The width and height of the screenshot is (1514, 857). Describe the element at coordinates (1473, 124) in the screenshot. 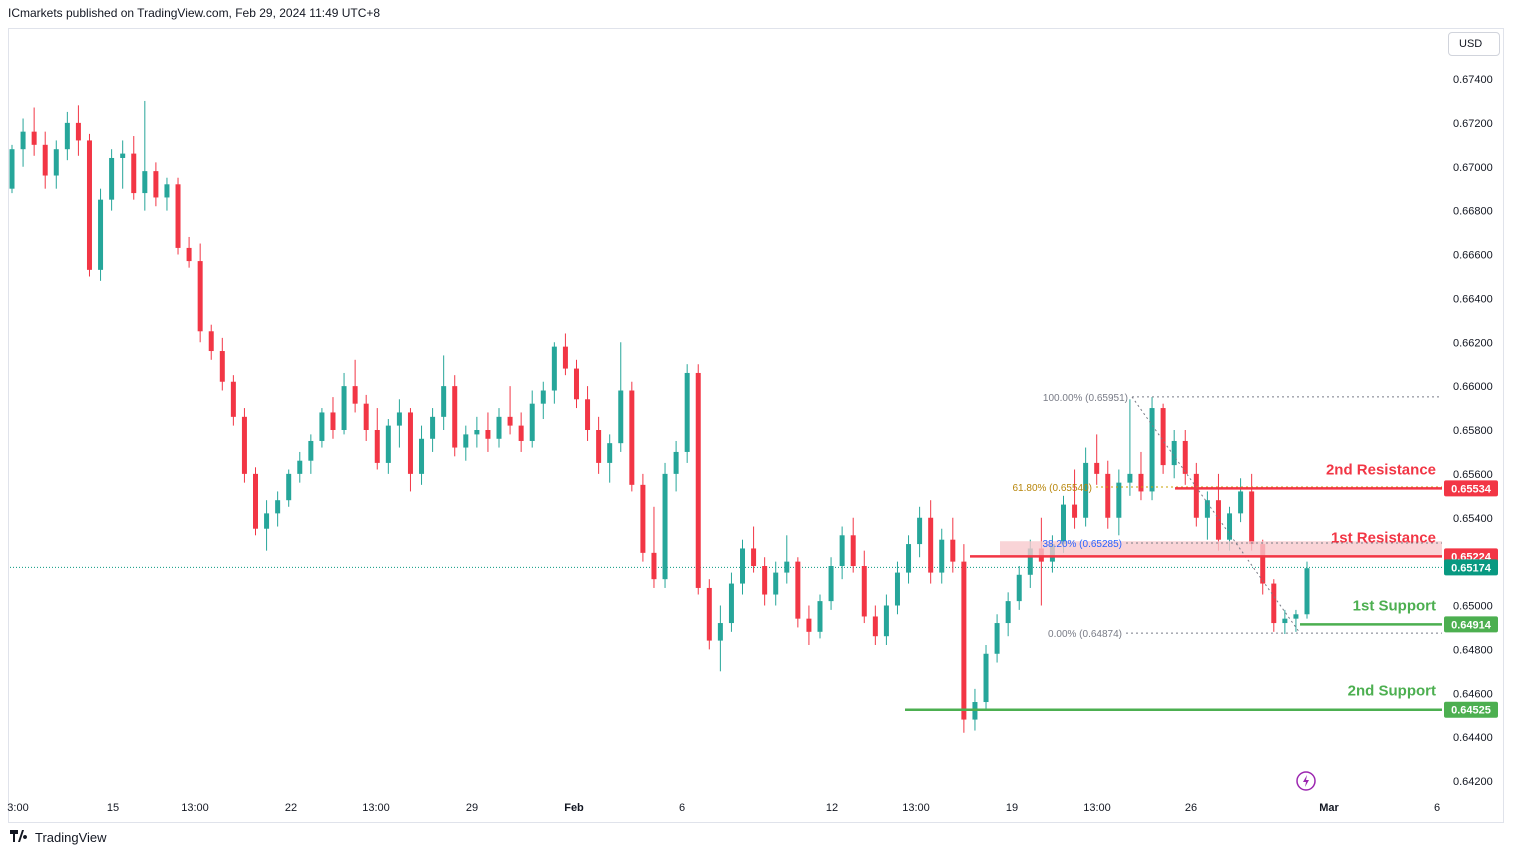

I see `price-tick-label: 0.67200` at that location.